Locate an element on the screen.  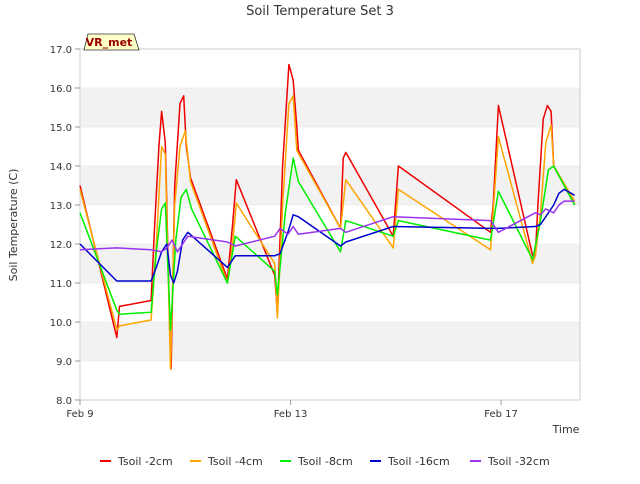
chart-title: Soil Temperature Set 3 is located at coordinates (320, 11).